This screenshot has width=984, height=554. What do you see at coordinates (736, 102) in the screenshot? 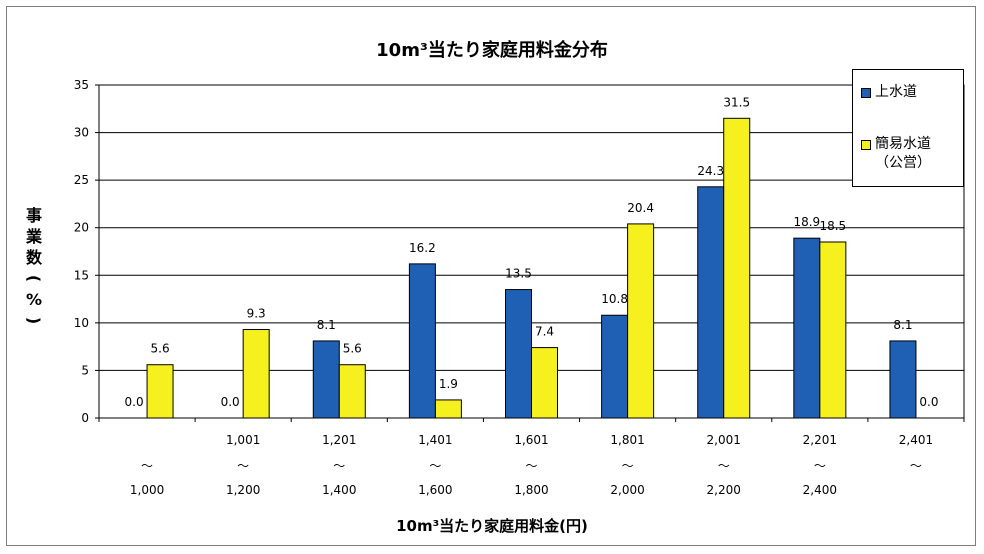
I see `data-label-series-2: 31.5` at bounding box center [736, 102].